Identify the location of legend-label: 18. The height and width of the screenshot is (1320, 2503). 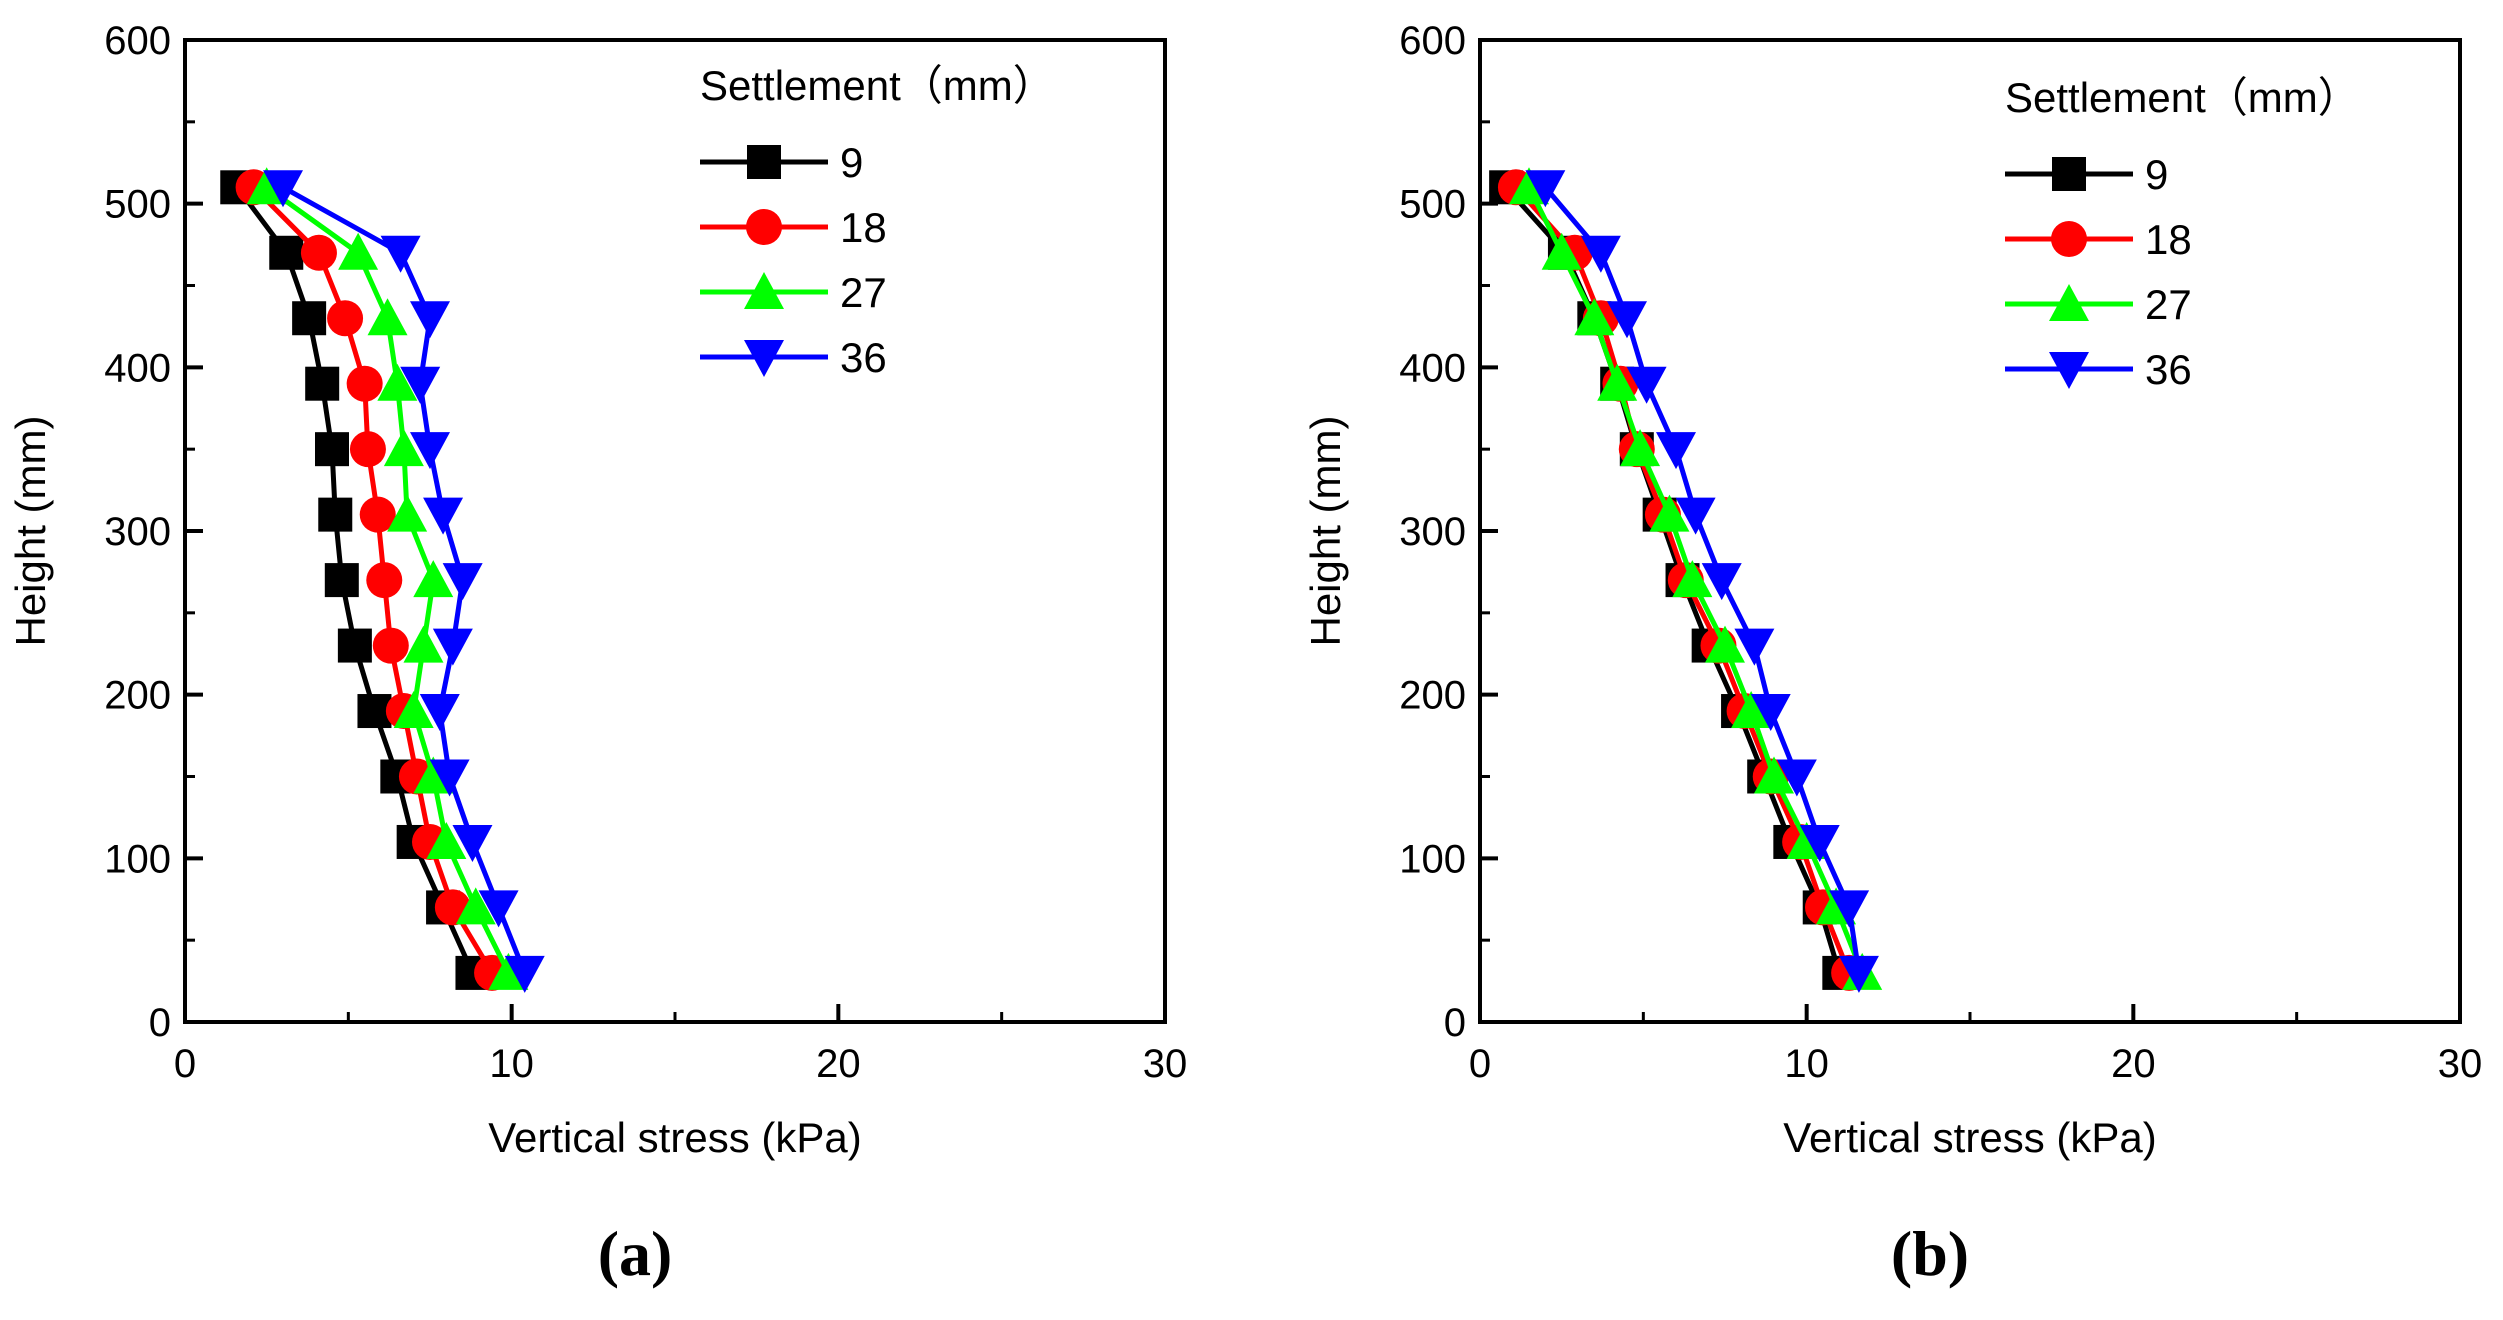
(2168, 239).